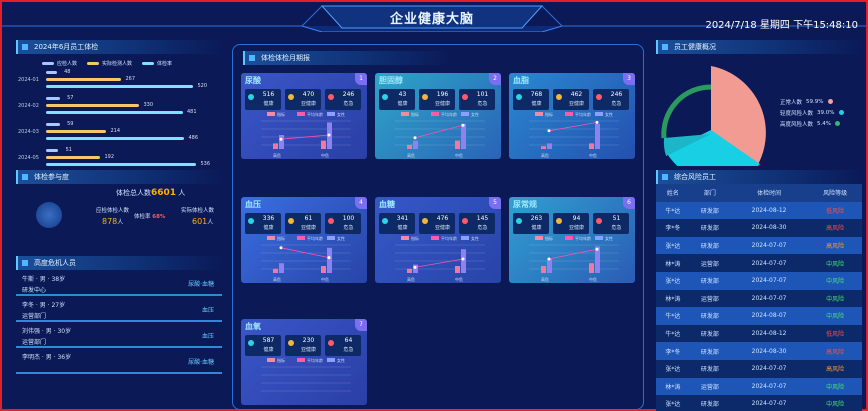 This screenshot has width=868, height=411. I want to click on card-title: 血压, so click(253, 204).